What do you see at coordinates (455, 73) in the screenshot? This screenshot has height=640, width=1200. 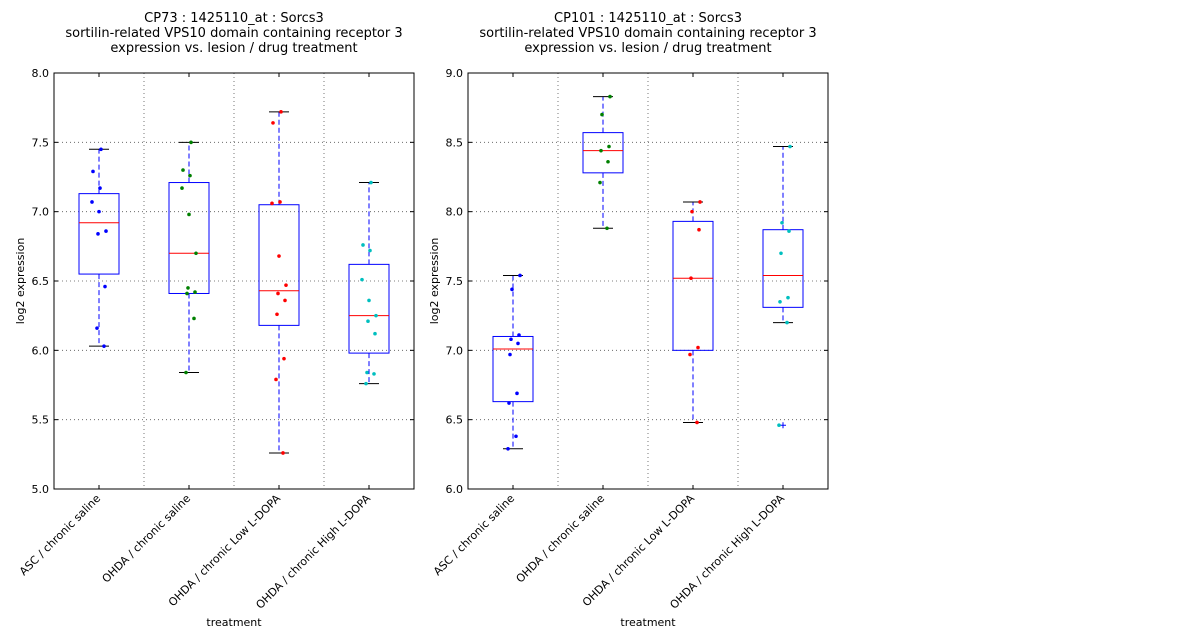 I see `y-tick-label: 9.0` at bounding box center [455, 73].